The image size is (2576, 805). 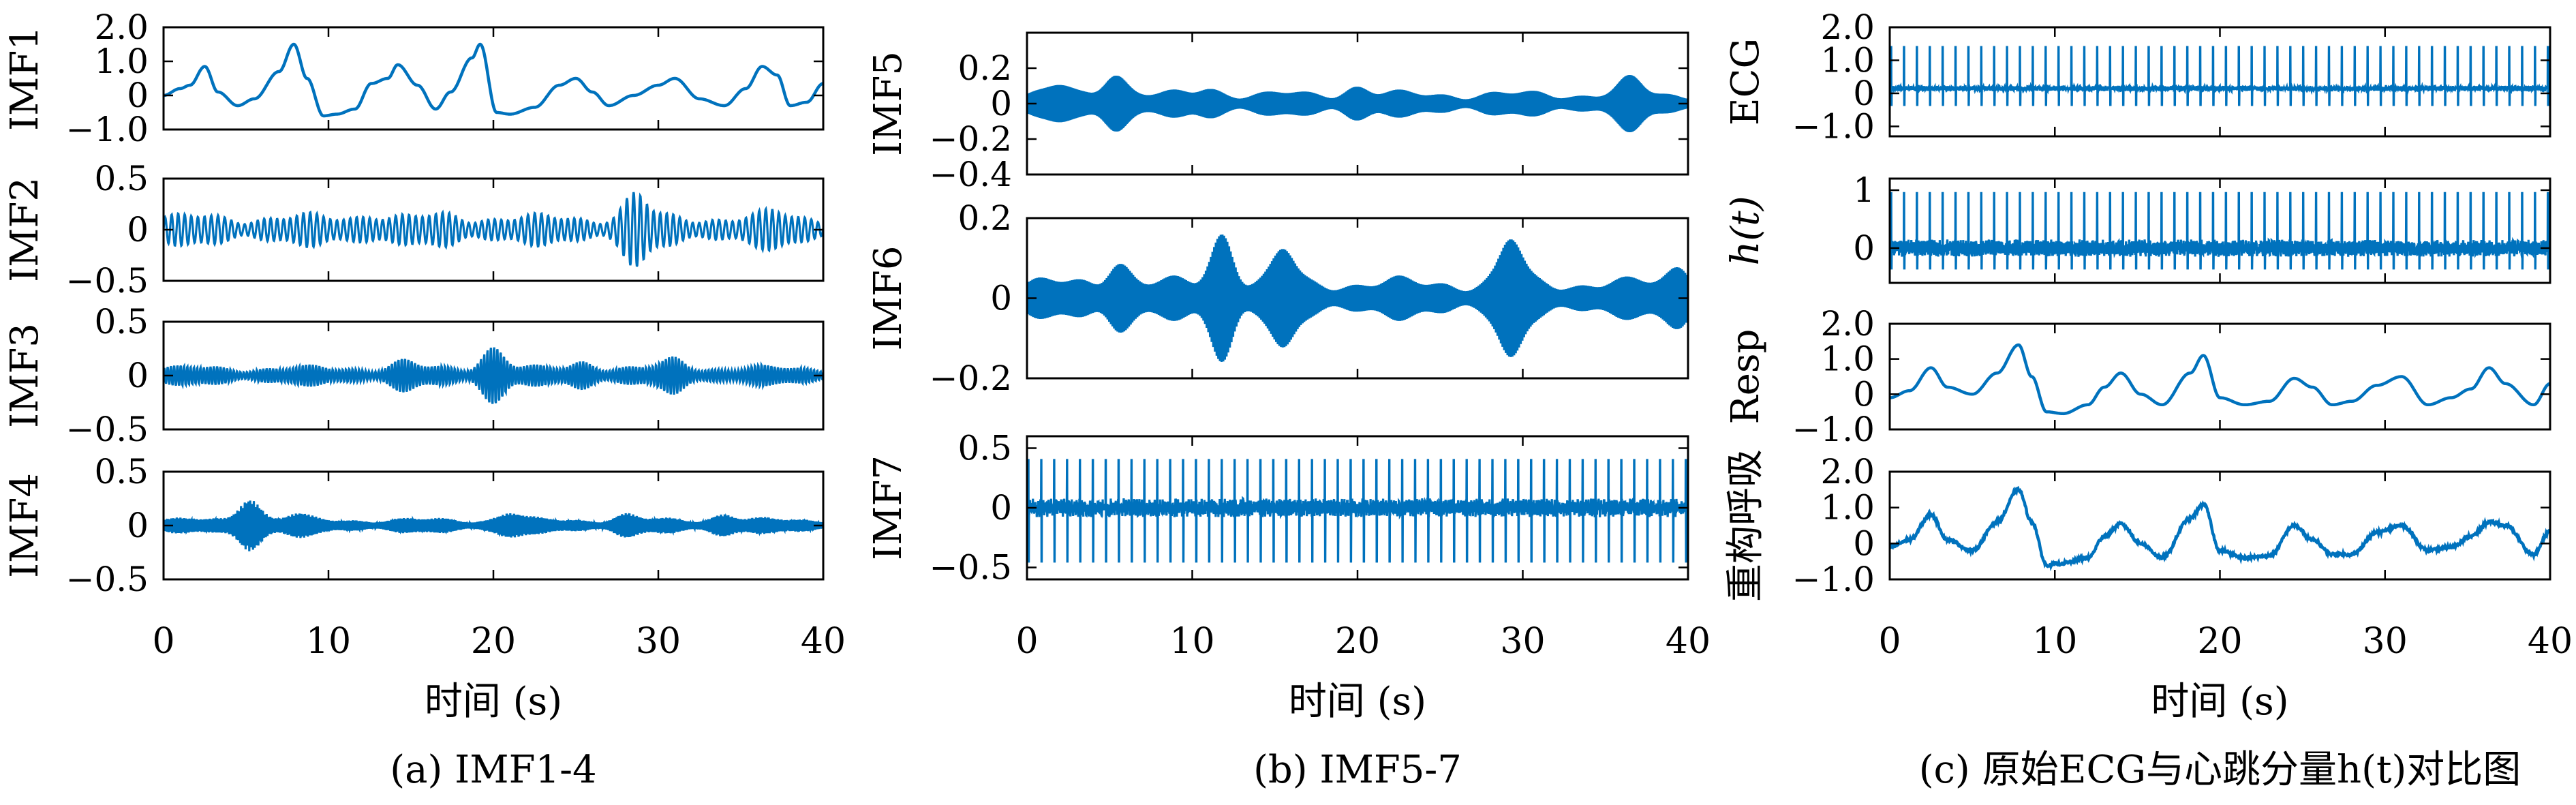 I want to click on subplot-重构呼吸: −1.001.02.0 重构呼吸, so click(x=2137, y=525).